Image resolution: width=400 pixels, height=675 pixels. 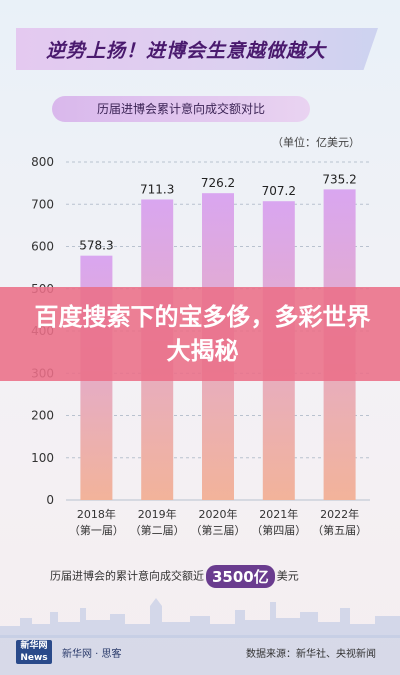 What do you see at coordinates (278, 530) in the screenshot?
I see `x-tick-session: （第四届）` at bounding box center [278, 530].